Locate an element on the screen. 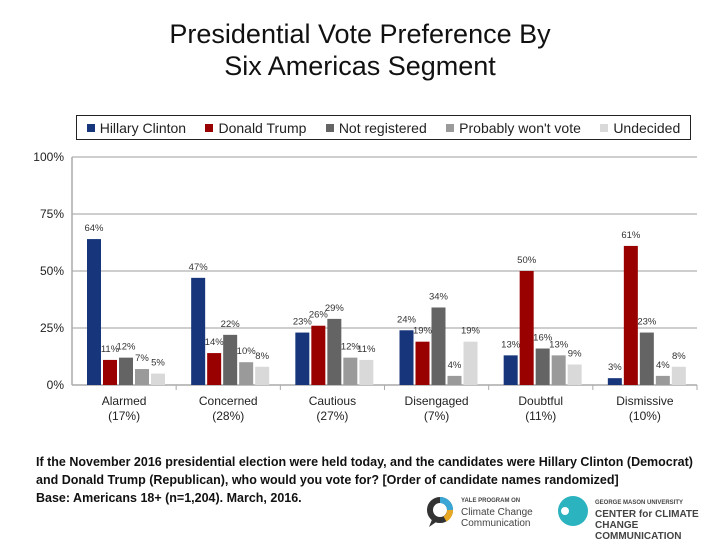 This screenshot has width=720, height=540. y-tick-label: 100% is located at coordinates (48, 157).